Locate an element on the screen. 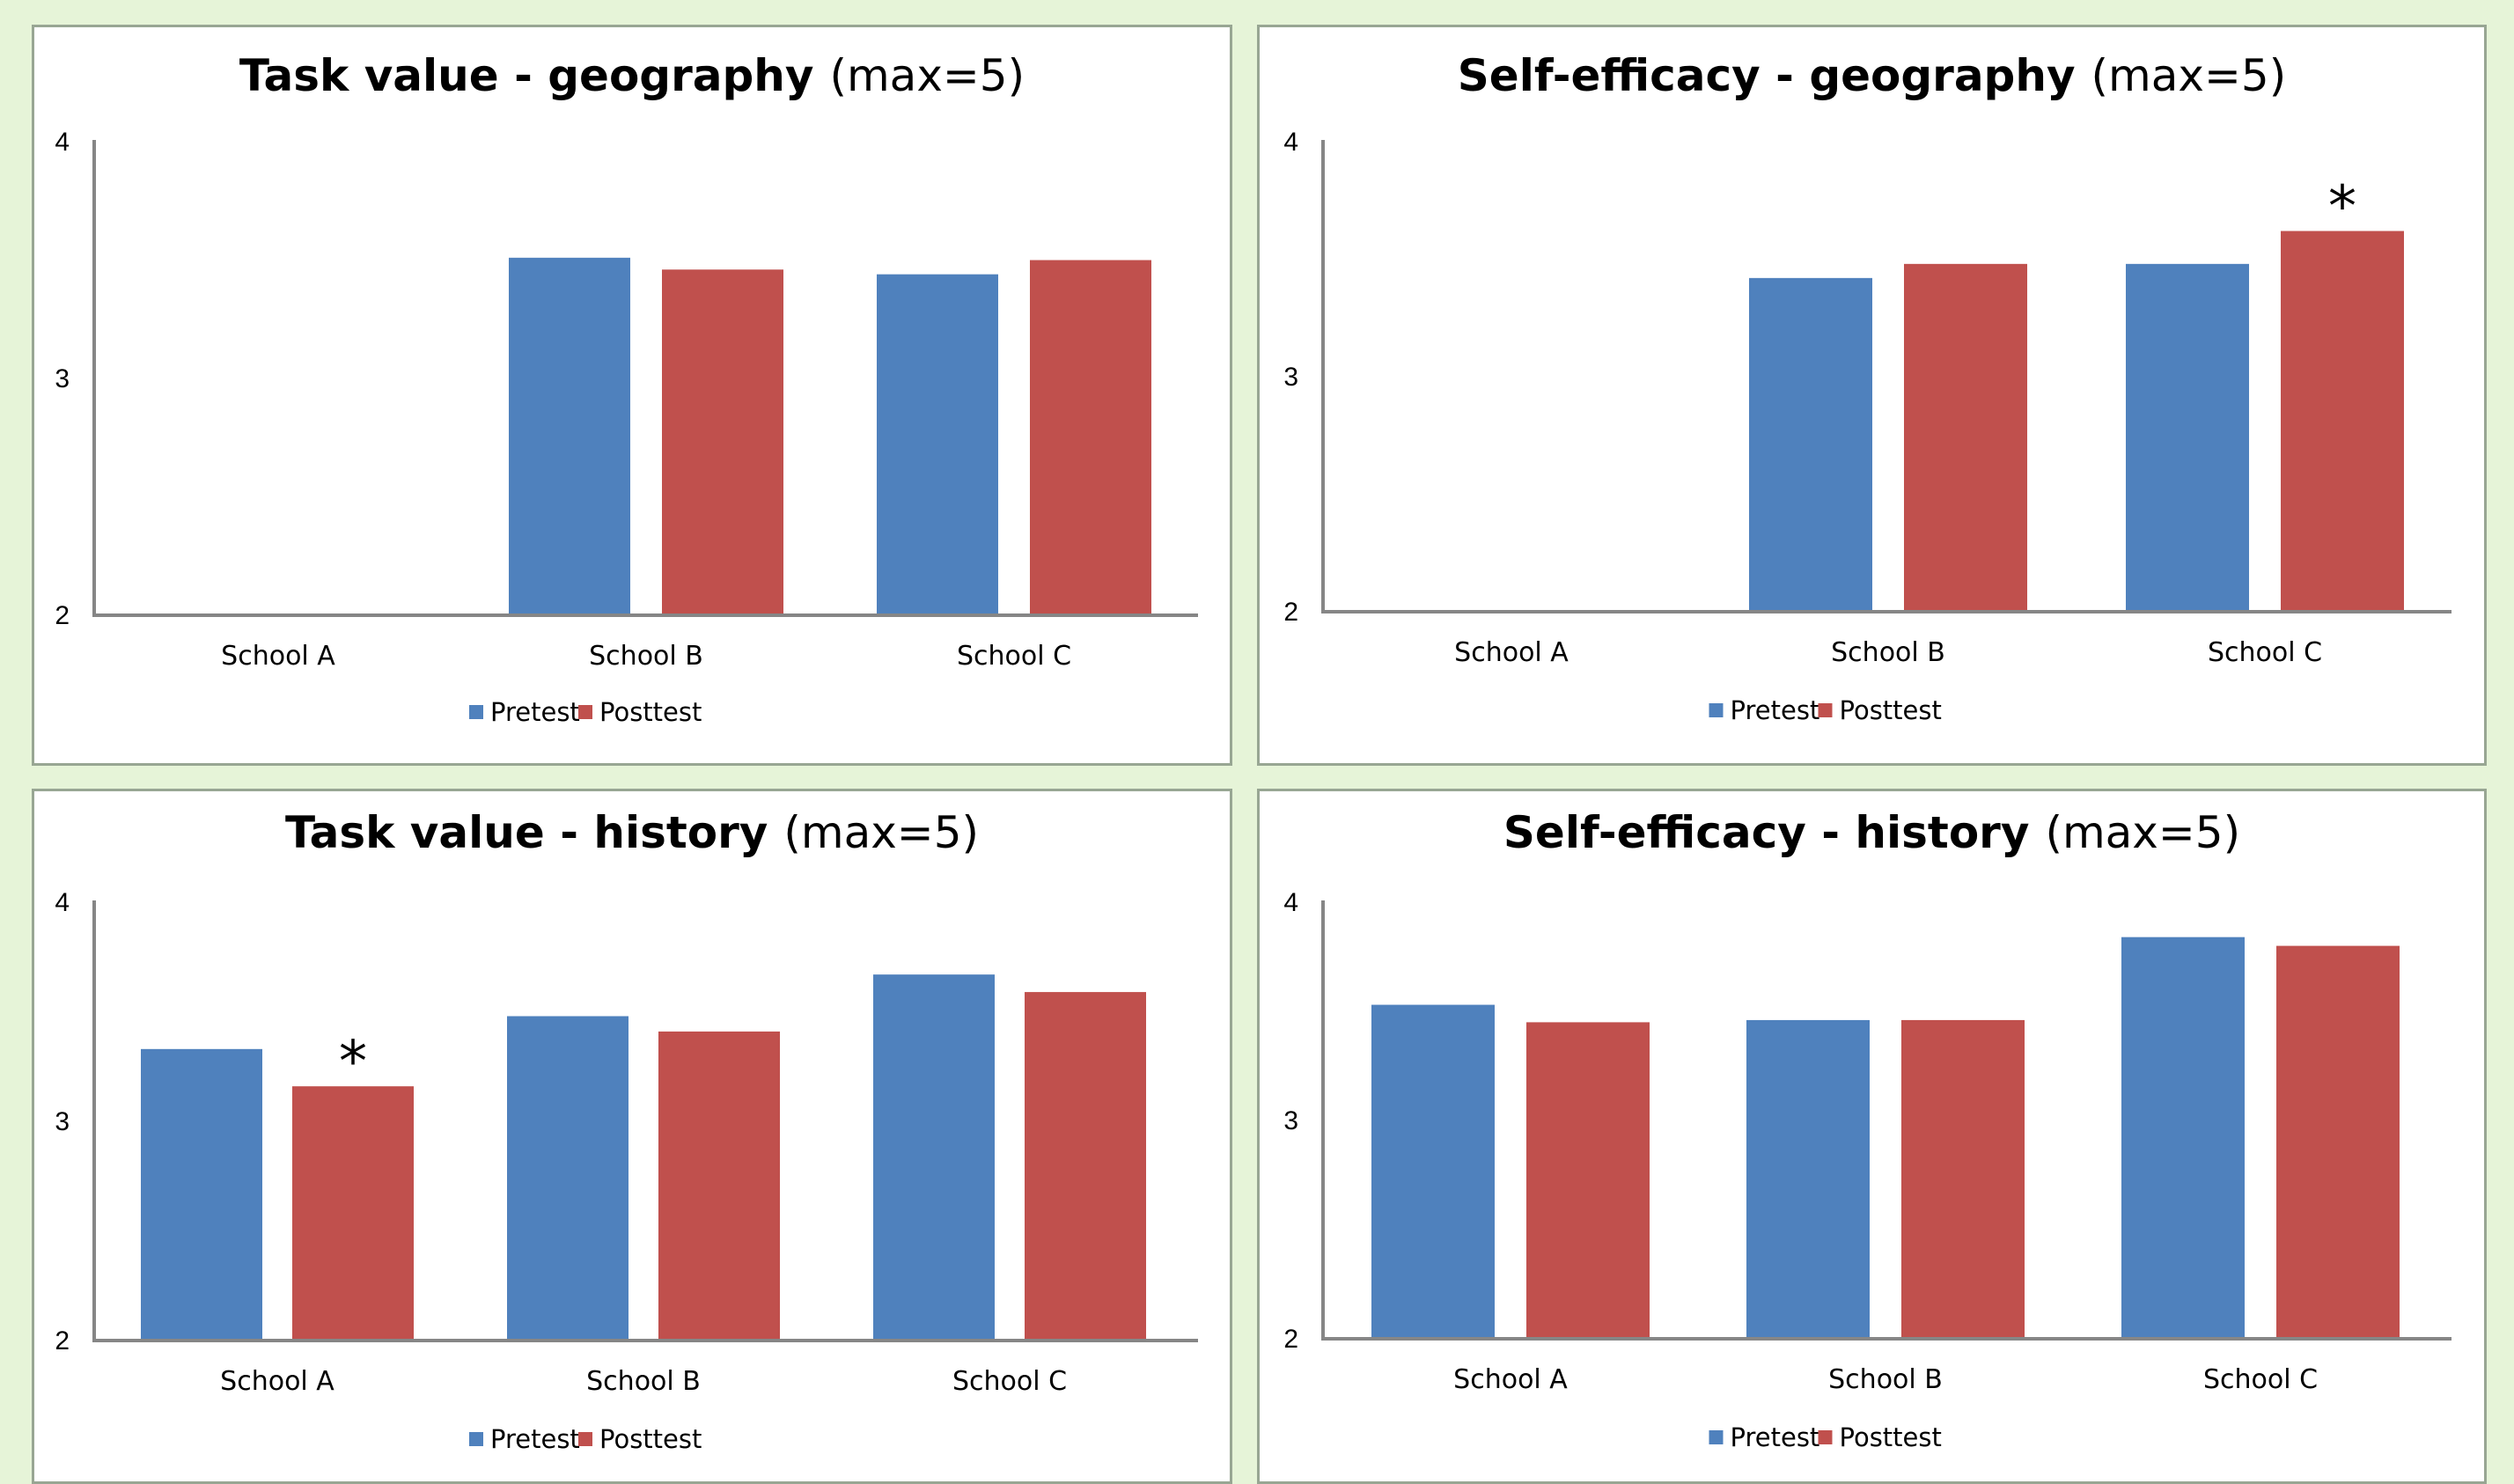  chart-title: Task value - history (max=5) is located at coordinates (632, 833).